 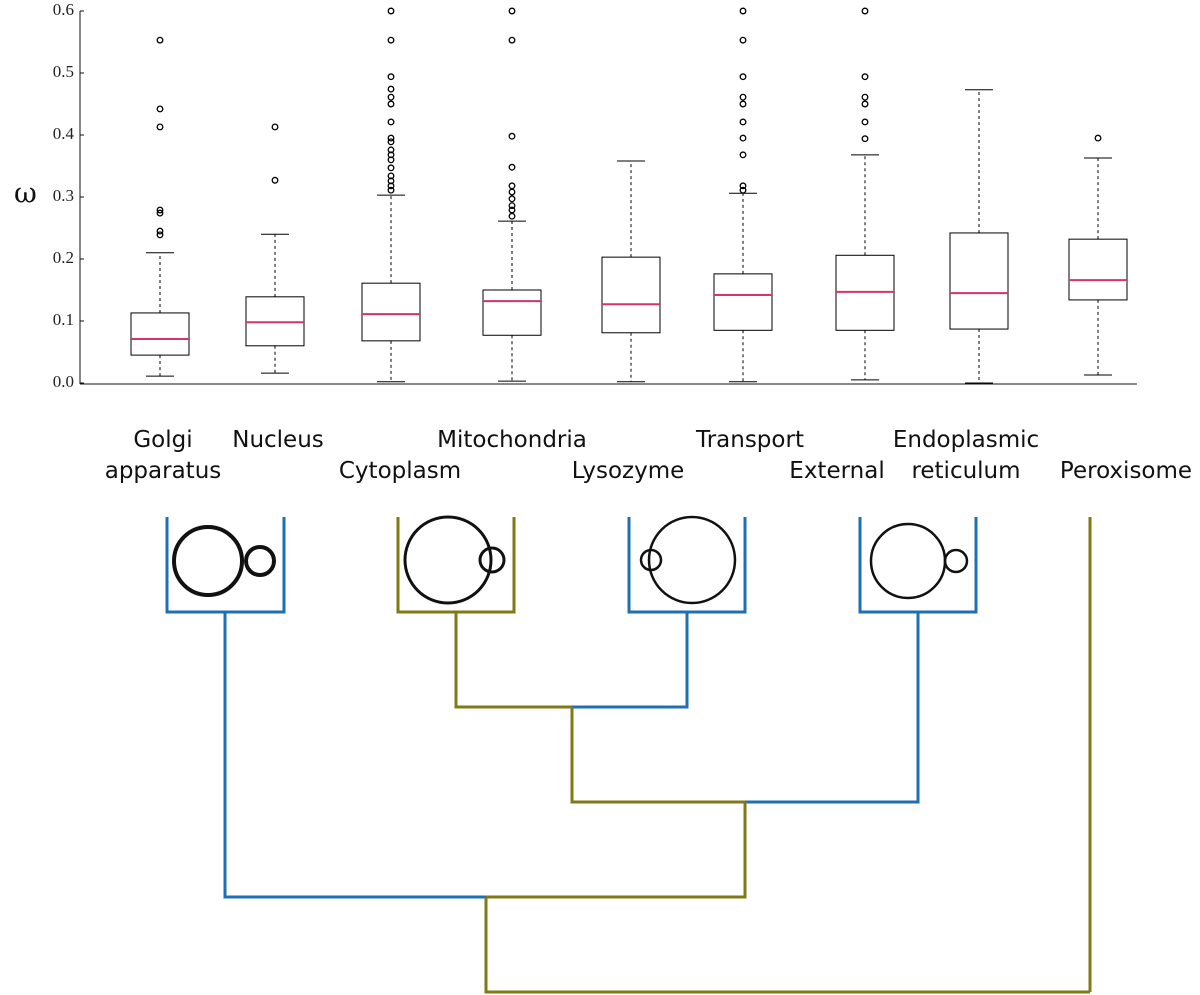 I want to click on y-tick-label: 0.1, so click(x=63, y=319).